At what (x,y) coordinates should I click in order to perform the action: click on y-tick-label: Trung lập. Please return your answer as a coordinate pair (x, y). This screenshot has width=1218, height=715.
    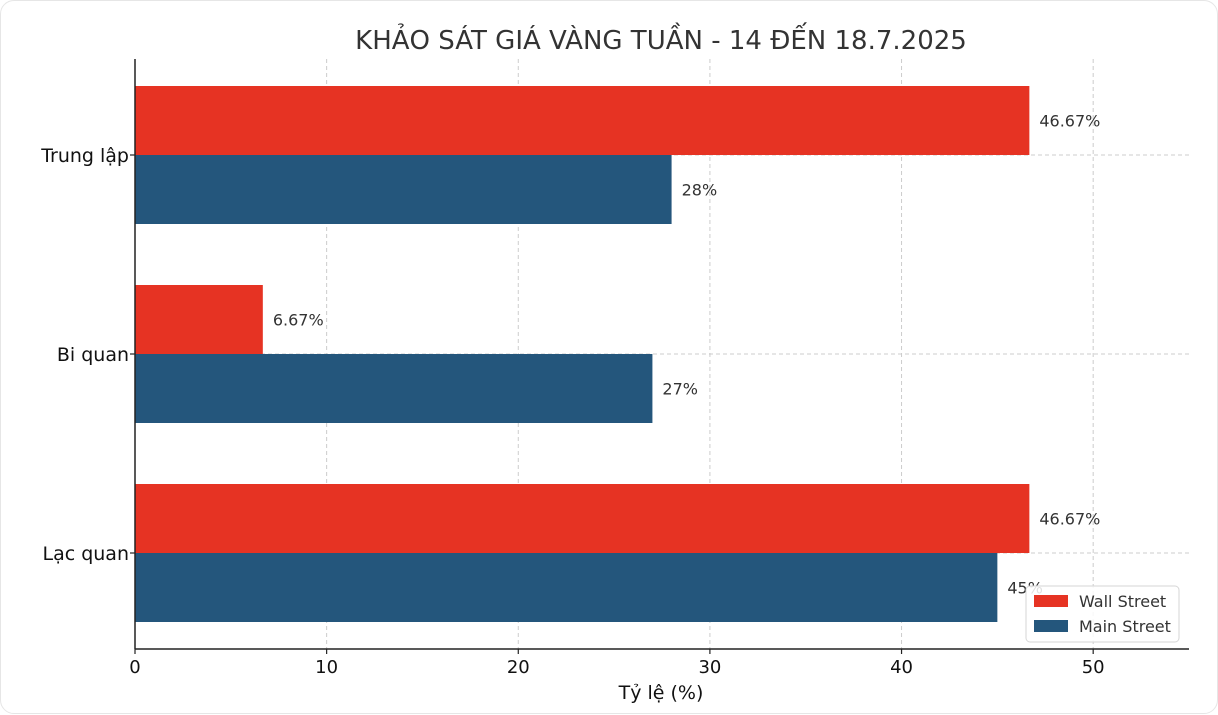
    Looking at the image, I should click on (84, 156).